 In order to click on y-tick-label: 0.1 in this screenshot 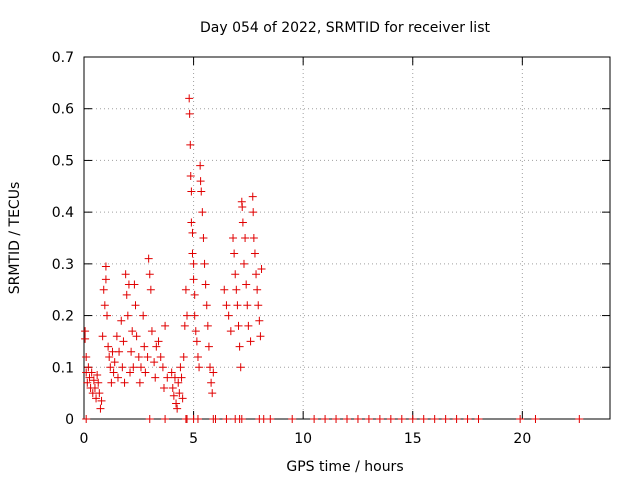, I will do `click(63, 368)`.